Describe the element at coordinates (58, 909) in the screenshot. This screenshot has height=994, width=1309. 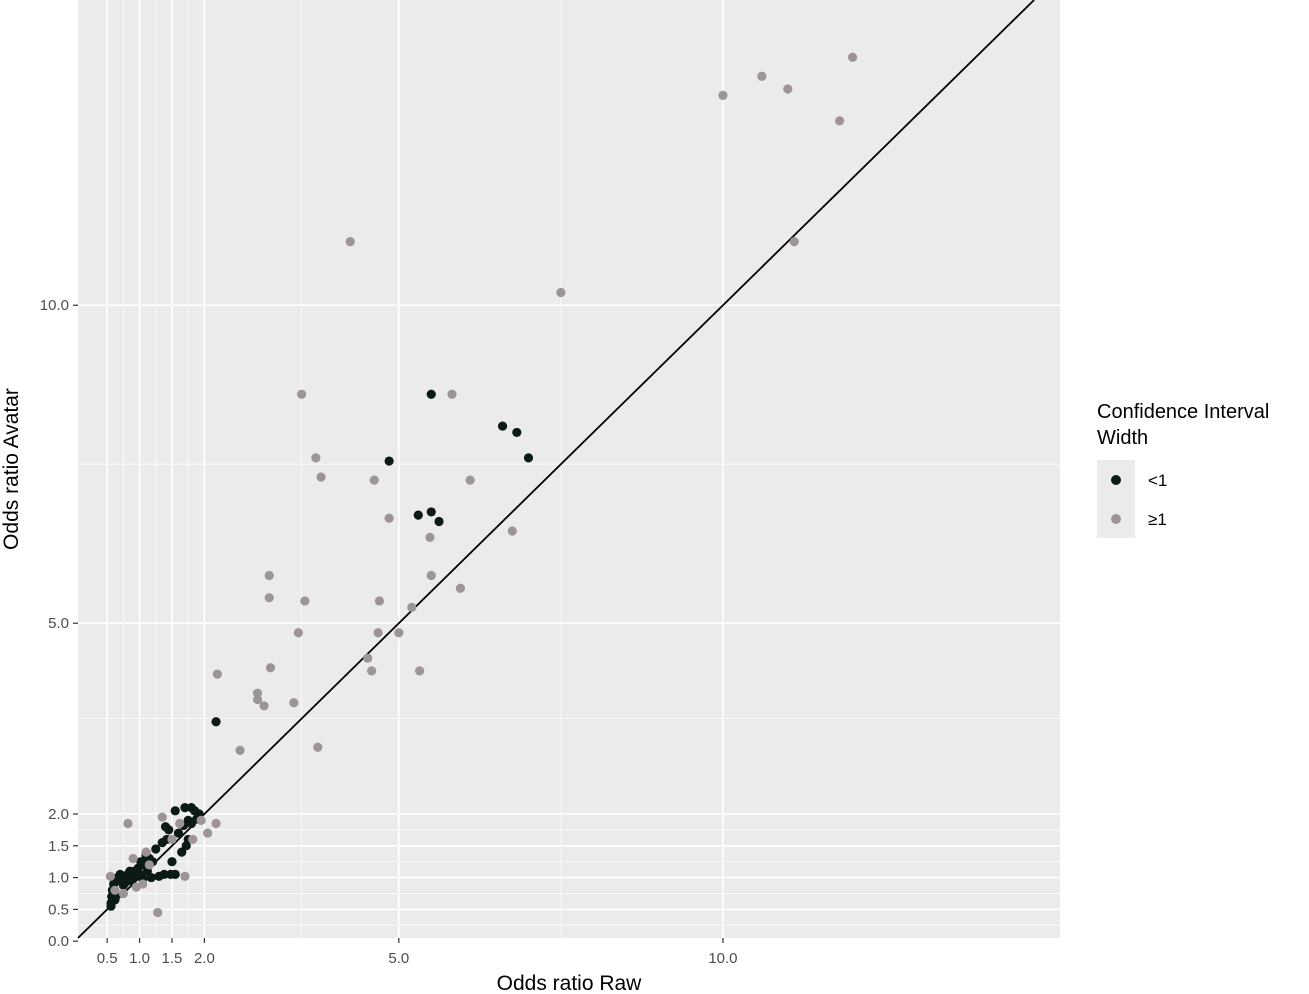
I see `y-tick-label: 0.5` at that location.